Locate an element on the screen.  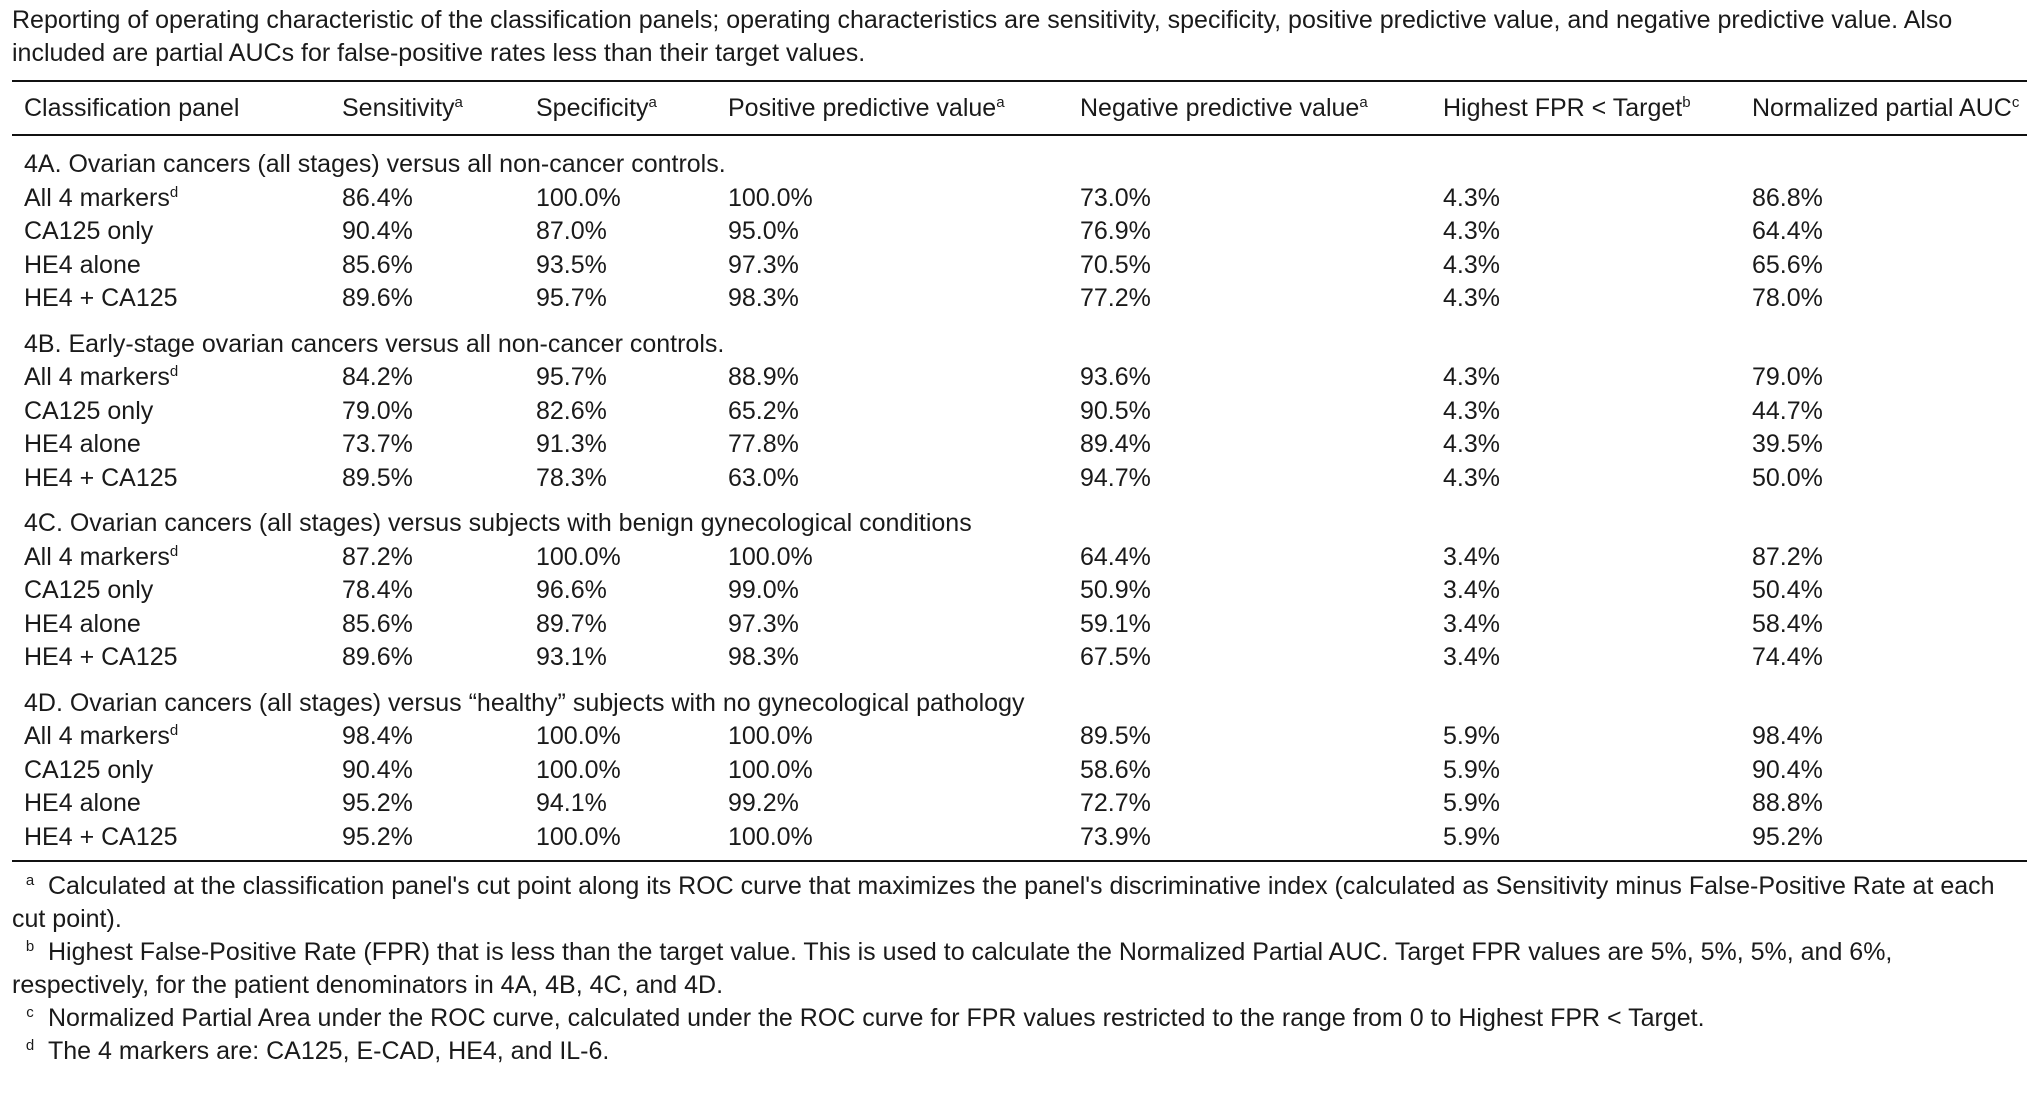
value-cell: 58.6% is located at coordinates (1115, 769).